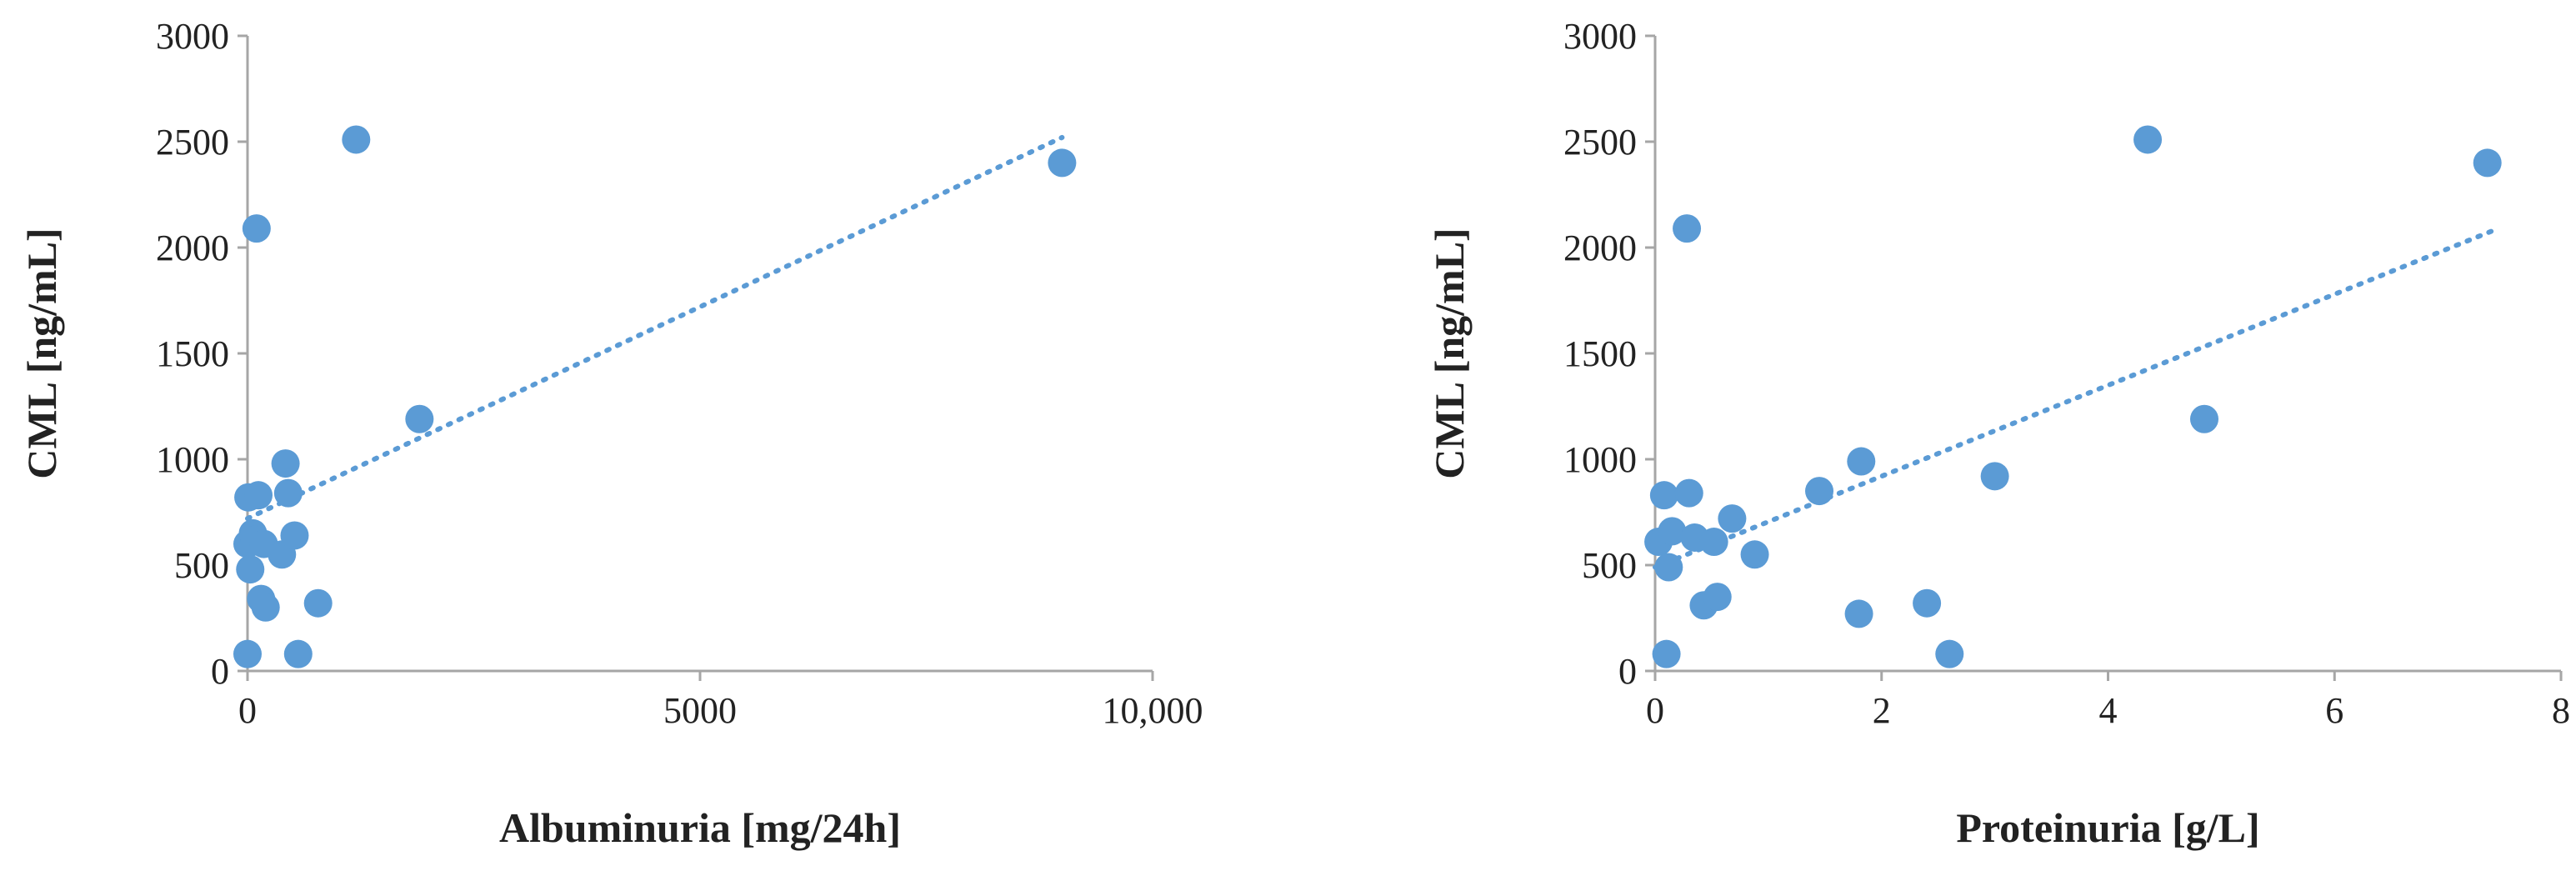  Describe the element at coordinates (193, 459) in the screenshot. I see `albuminuria-y-tick-label: 1000` at that location.